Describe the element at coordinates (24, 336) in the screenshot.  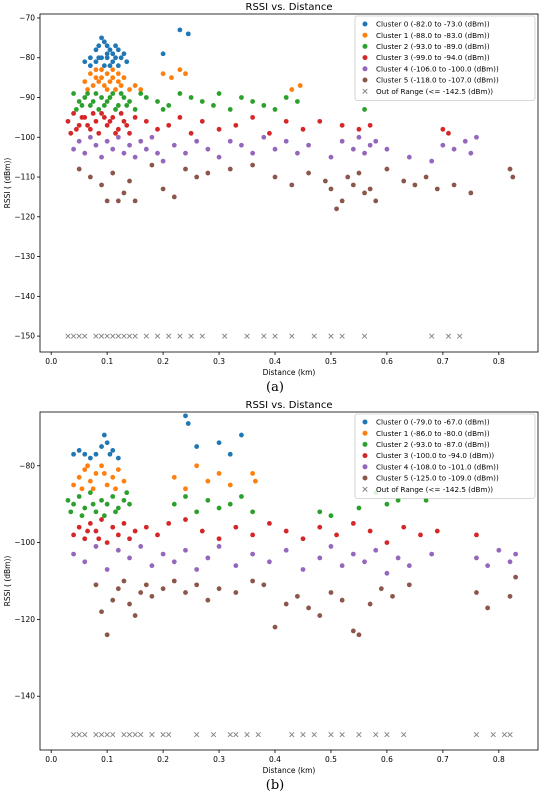
I see `y-tick-label: −150` at that location.